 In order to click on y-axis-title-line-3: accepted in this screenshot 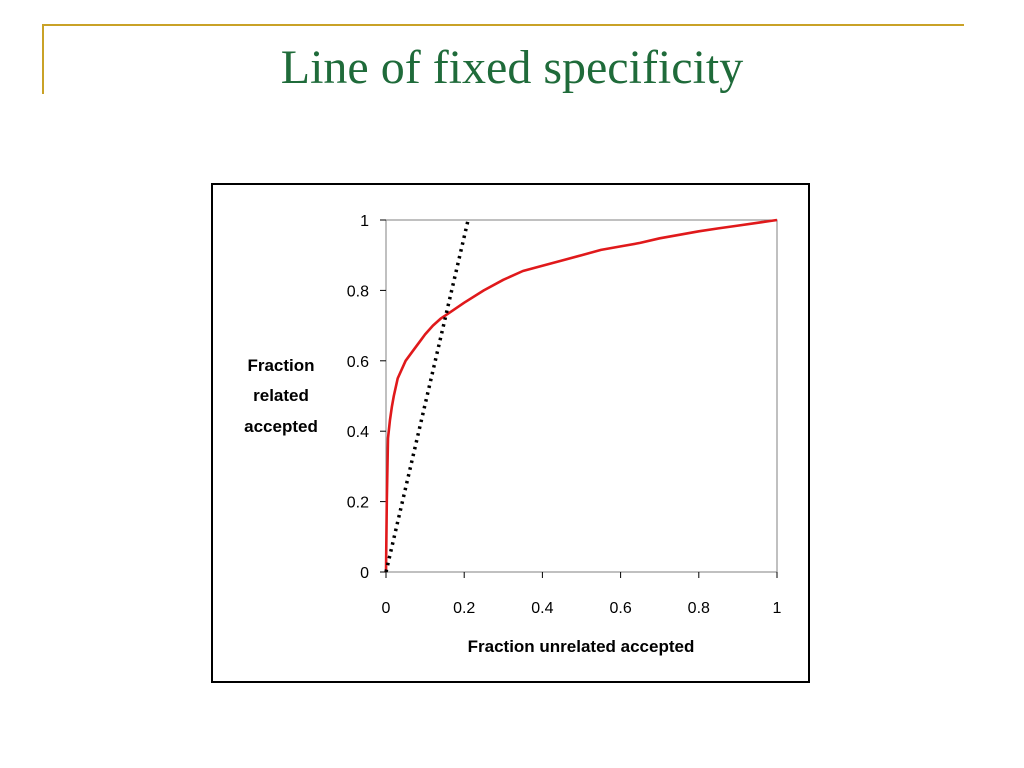, I will do `click(281, 426)`.